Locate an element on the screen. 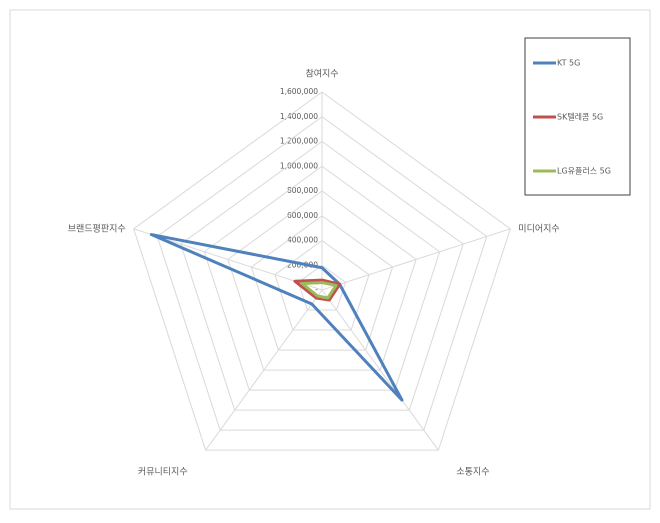 The image size is (660, 523). legend-label: LG유플러스 5G is located at coordinates (584, 171).